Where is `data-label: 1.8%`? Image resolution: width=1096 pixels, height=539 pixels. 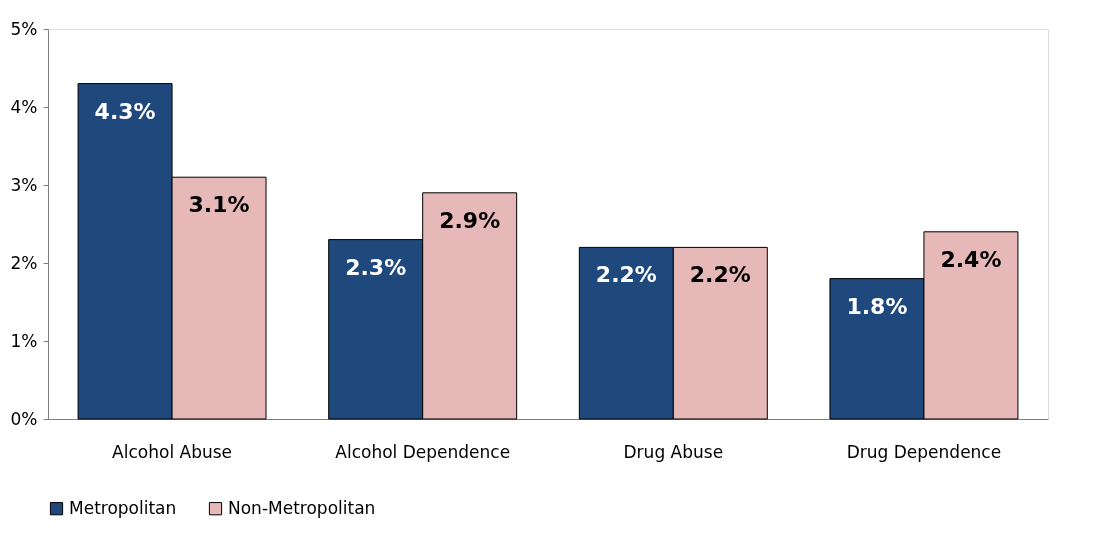 data-label: 1.8% is located at coordinates (877, 306).